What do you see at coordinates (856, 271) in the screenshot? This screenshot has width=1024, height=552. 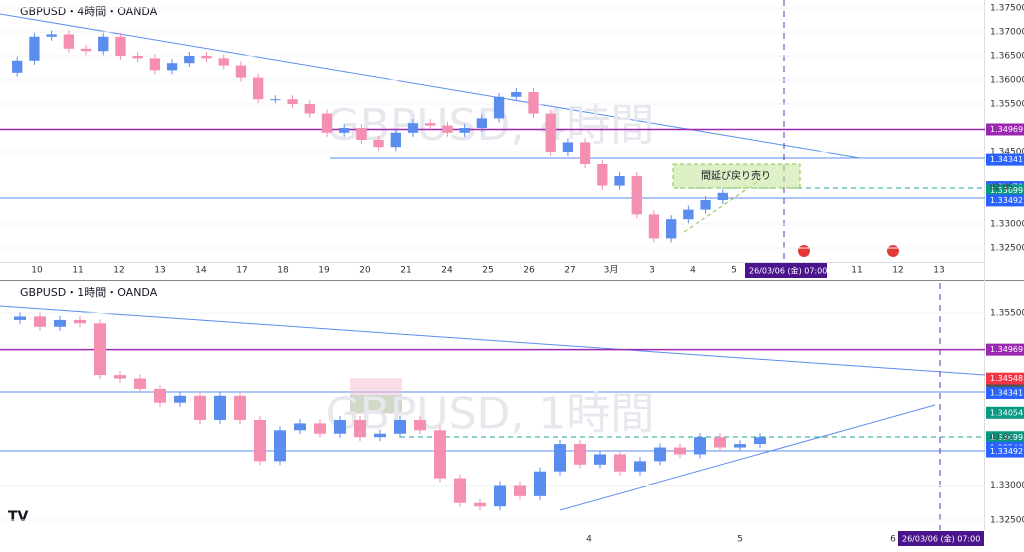 I see `x-tick-label: 11` at bounding box center [856, 271].